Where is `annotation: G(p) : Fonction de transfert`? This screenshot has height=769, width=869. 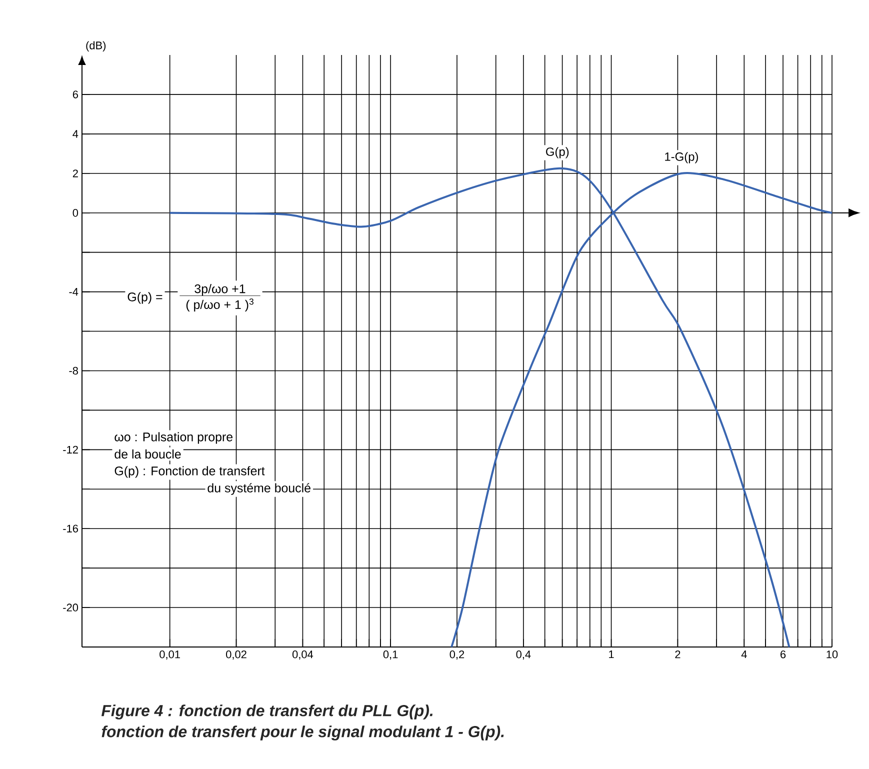 annotation: G(p) : Fonction de transfert is located at coordinates (189, 472).